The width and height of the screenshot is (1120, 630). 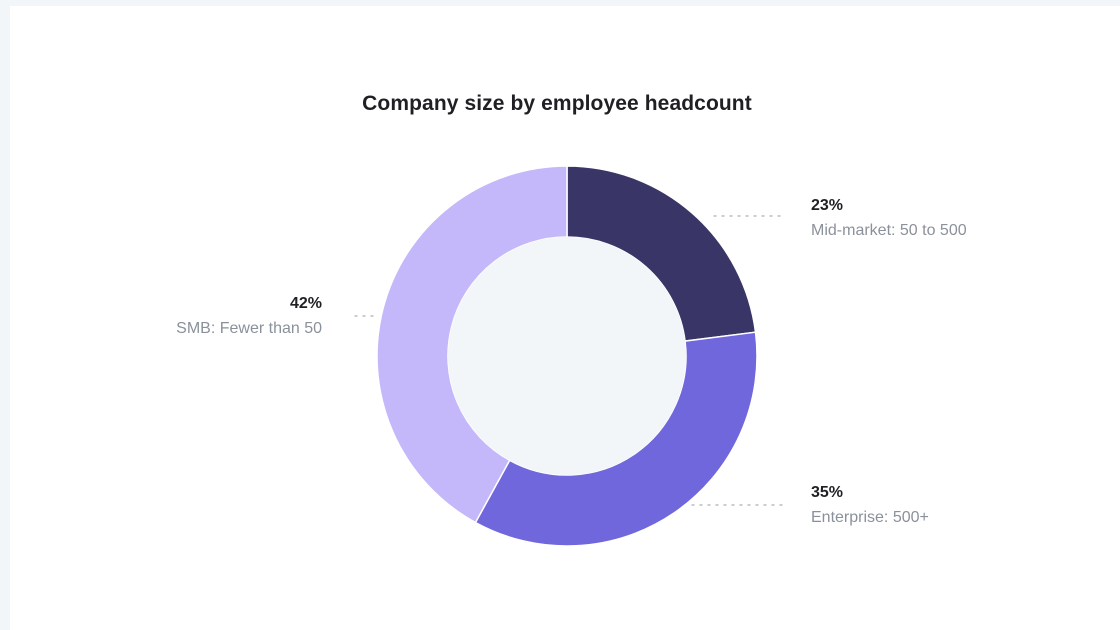 I want to click on slice-label-enterprise: 35% Enterprise: 500+, so click(x=870, y=505).